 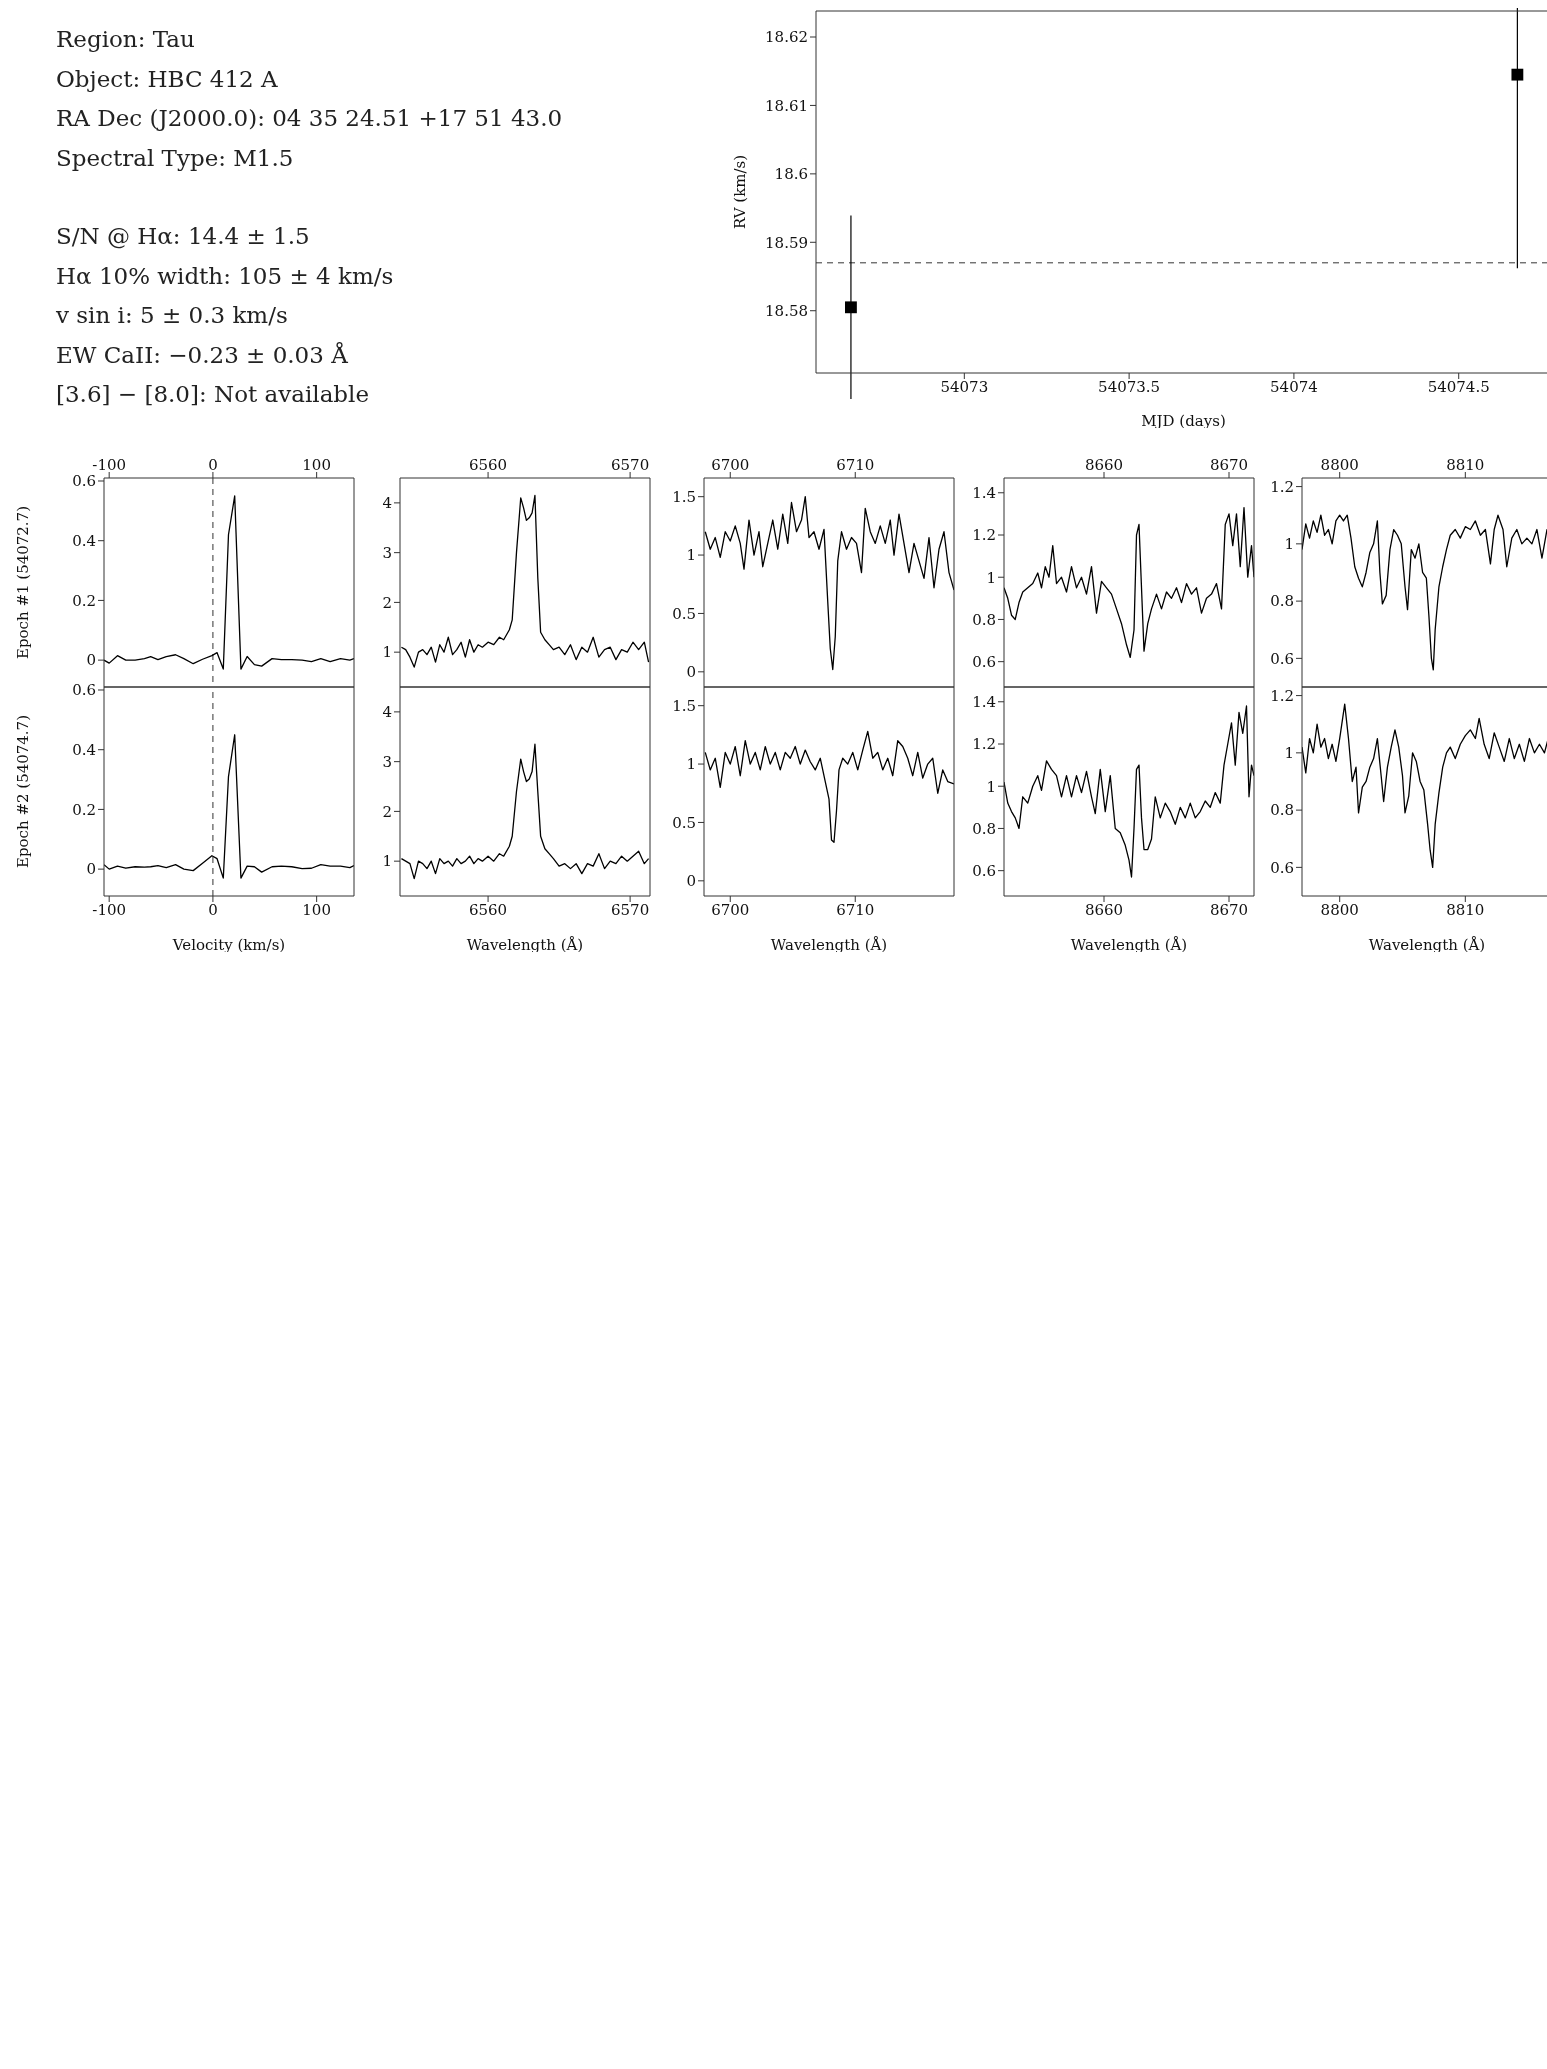 What do you see at coordinates (126, 39) in the screenshot?
I see `text: Region: Tau` at bounding box center [126, 39].